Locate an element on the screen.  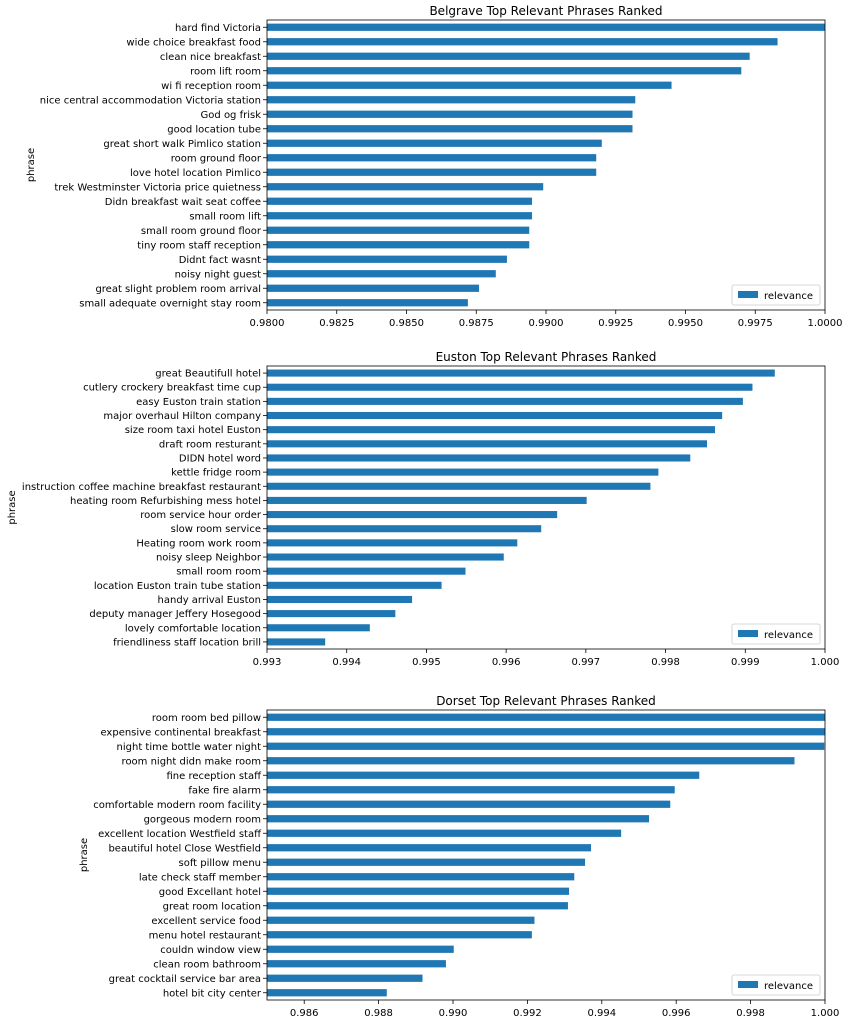
x-tick-label: 0.9900 is located at coordinates (546, 323).